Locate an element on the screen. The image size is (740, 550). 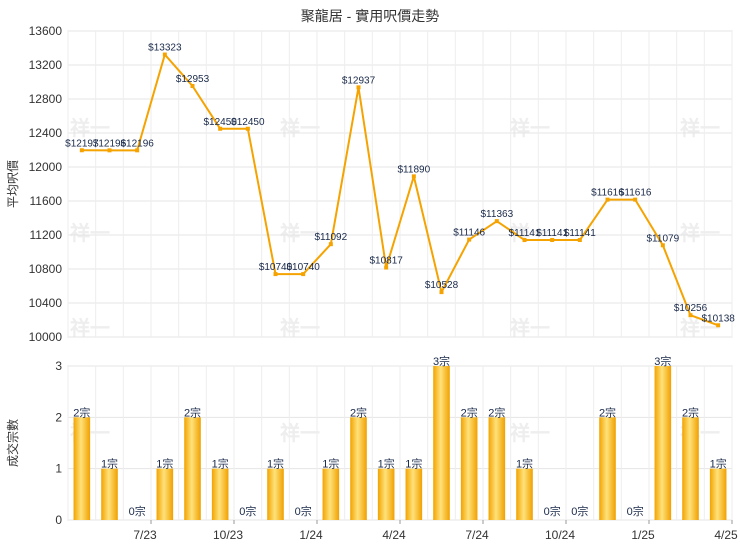
x-tick-label: 7/24 is located at coordinates (477, 535).